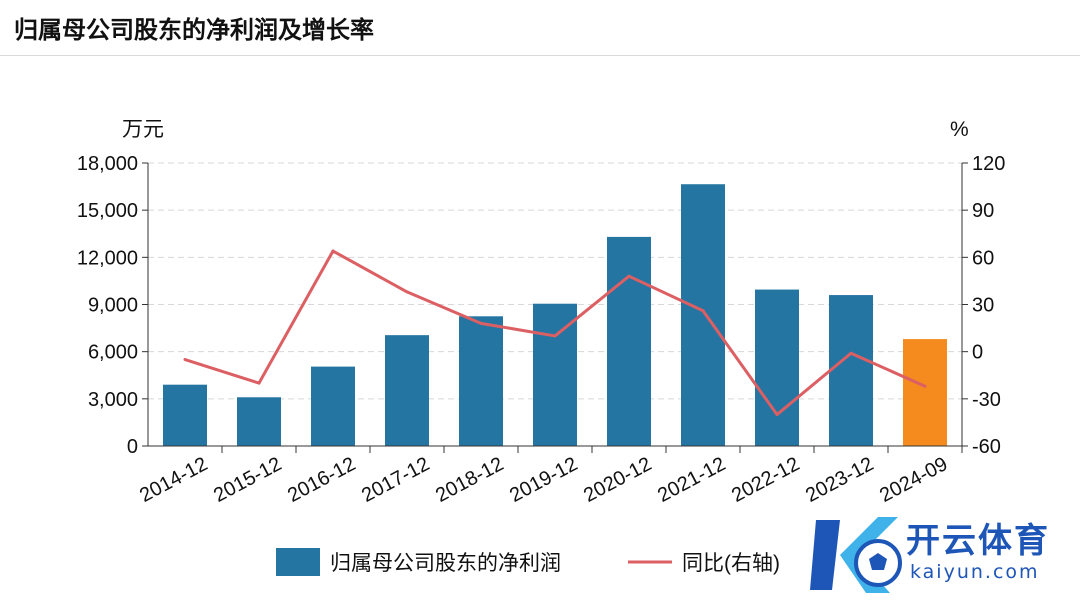 Image resolution: width=1080 pixels, height=608 pixels. What do you see at coordinates (445, 563) in the screenshot?
I see `legend-label-bar: 归属母公司股东的净利润` at bounding box center [445, 563].